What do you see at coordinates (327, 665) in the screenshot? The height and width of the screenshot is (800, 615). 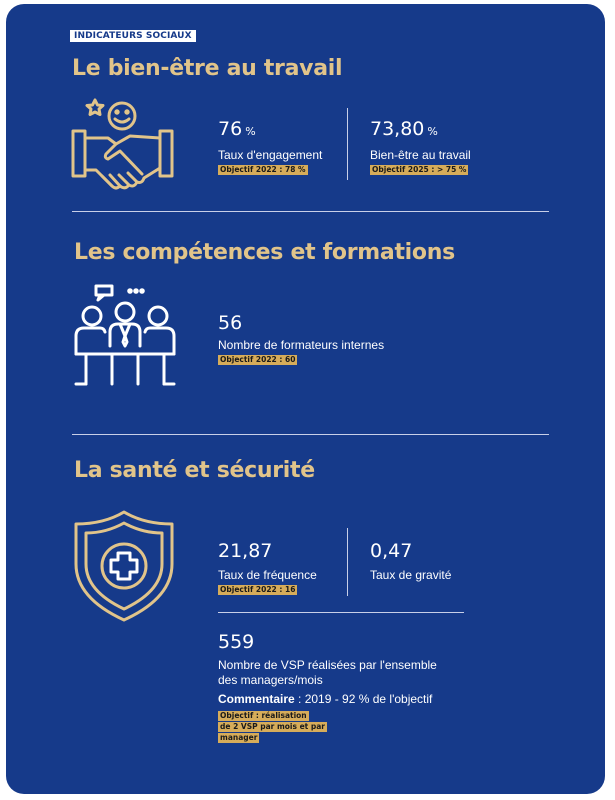 I see `vsp-label-line1: Nombre de VSP réalisées par l'ensemble` at bounding box center [327, 665].